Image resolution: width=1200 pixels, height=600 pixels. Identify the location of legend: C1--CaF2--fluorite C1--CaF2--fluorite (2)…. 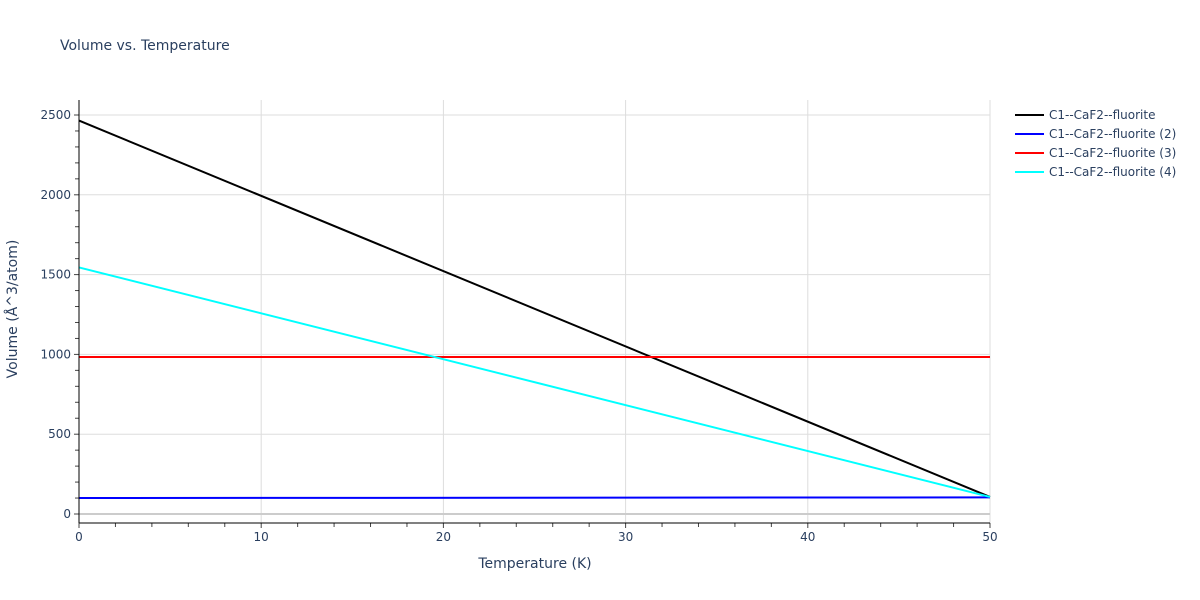
(1095, 143).